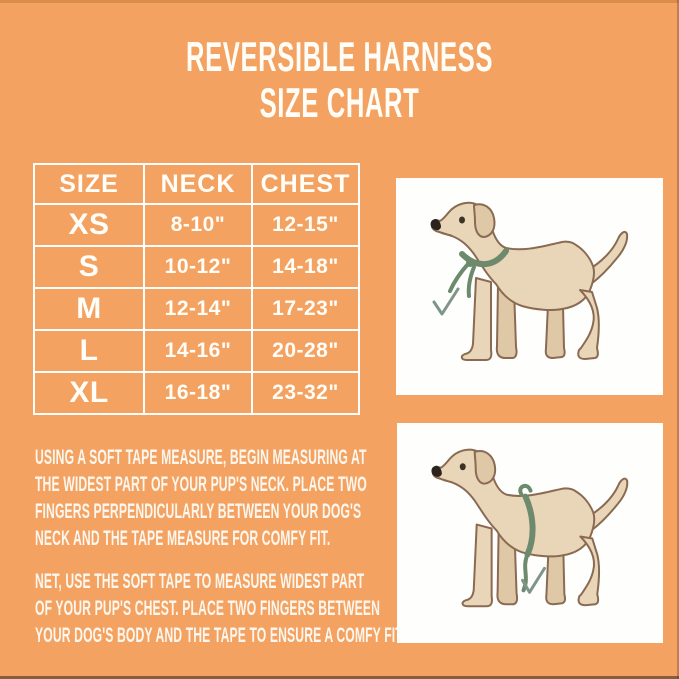  I want to click on page-title-line1: REVERSIBLE HARNESS, so click(339, 56).